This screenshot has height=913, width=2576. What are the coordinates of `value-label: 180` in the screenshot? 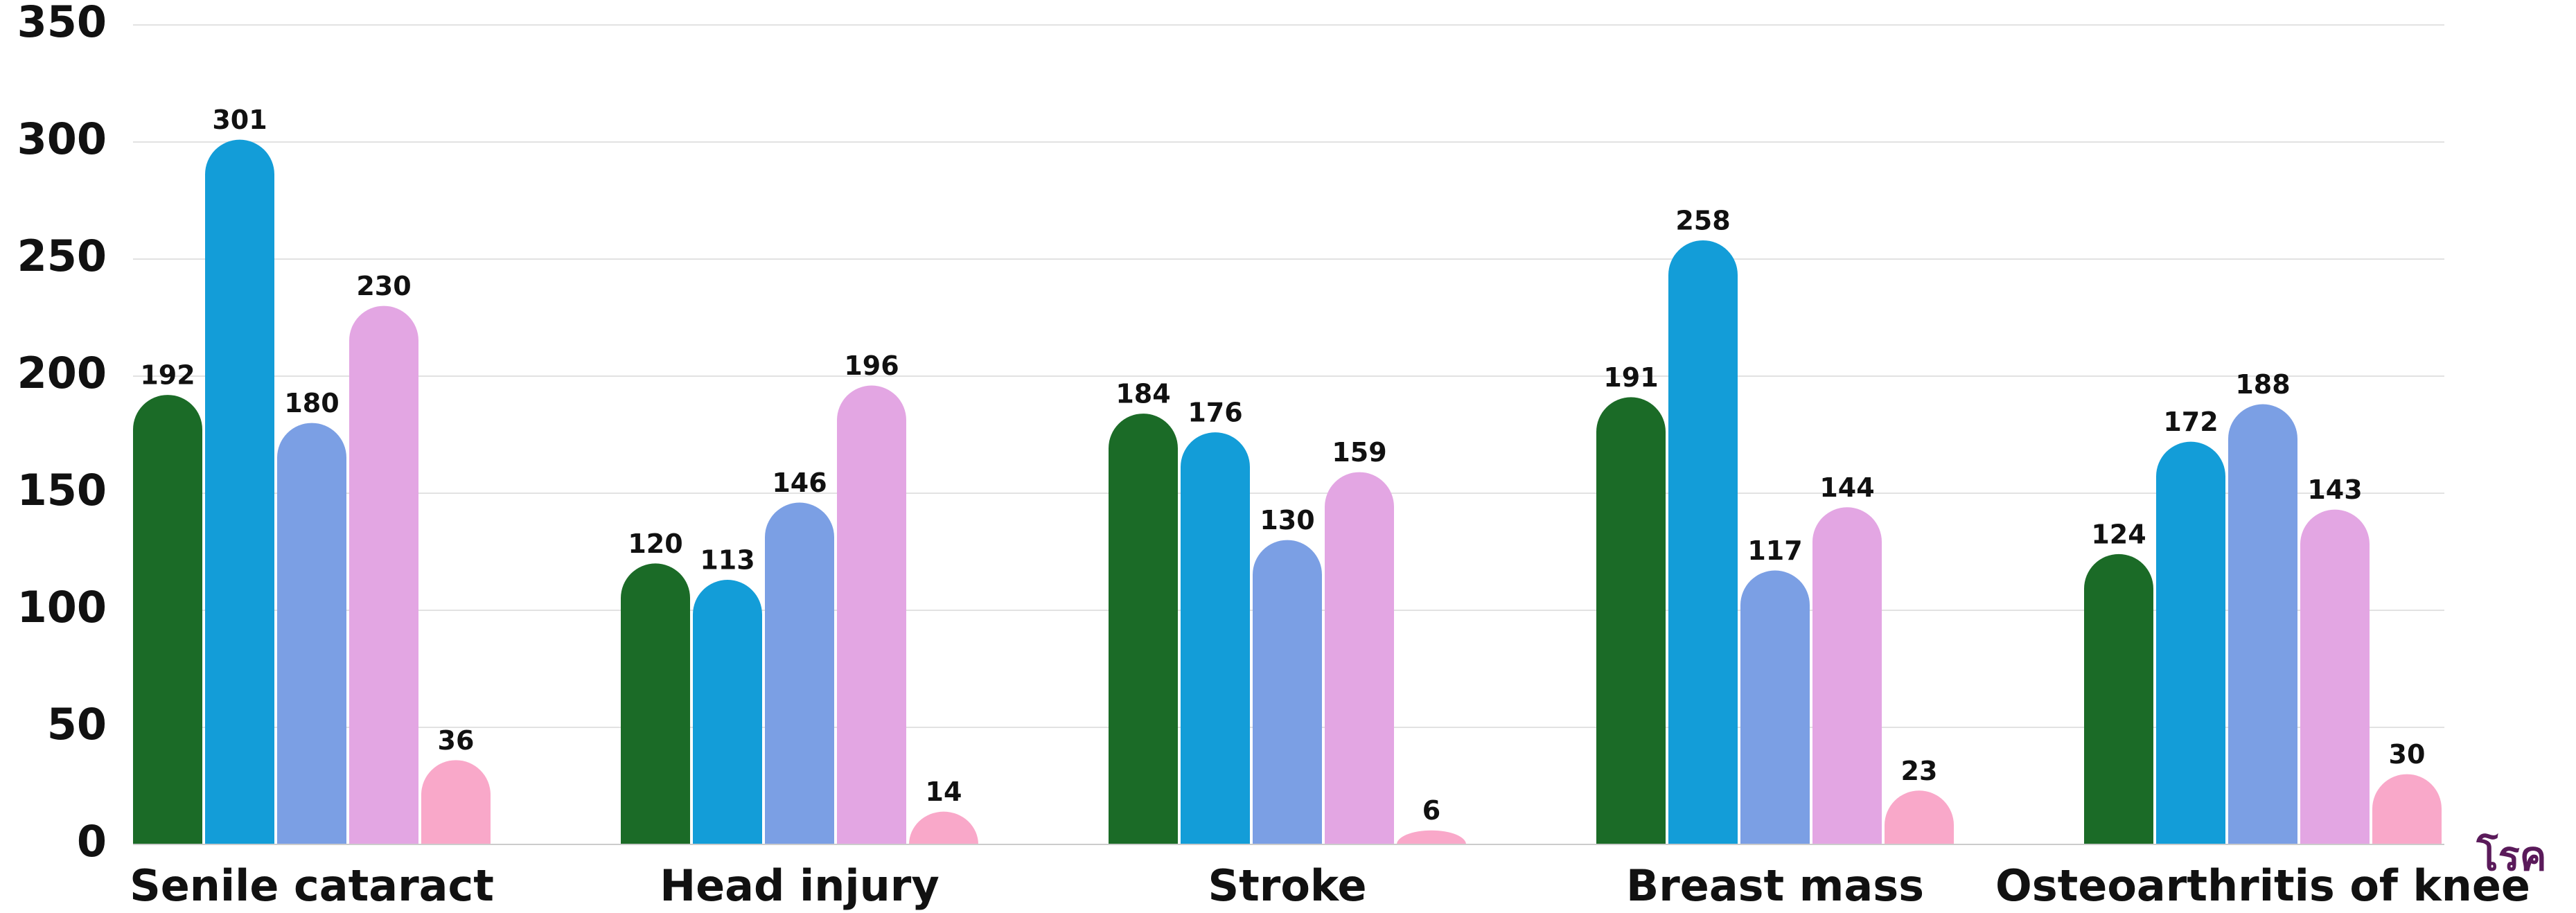 It's located at (311, 403).